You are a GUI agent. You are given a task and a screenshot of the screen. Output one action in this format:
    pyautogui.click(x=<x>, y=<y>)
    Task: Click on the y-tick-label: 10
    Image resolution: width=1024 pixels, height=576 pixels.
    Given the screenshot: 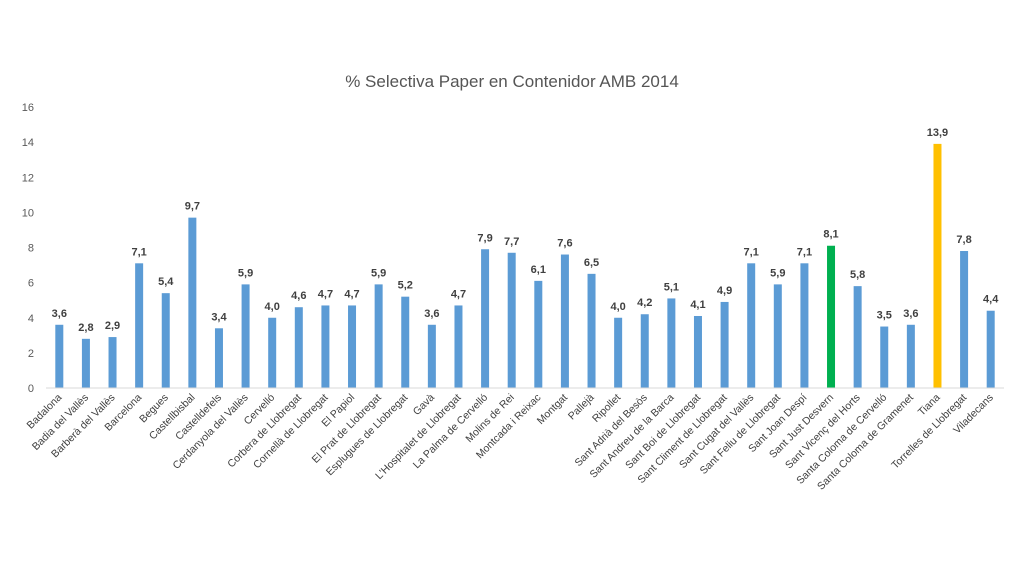 What is the action you would take?
    pyautogui.click(x=28, y=213)
    